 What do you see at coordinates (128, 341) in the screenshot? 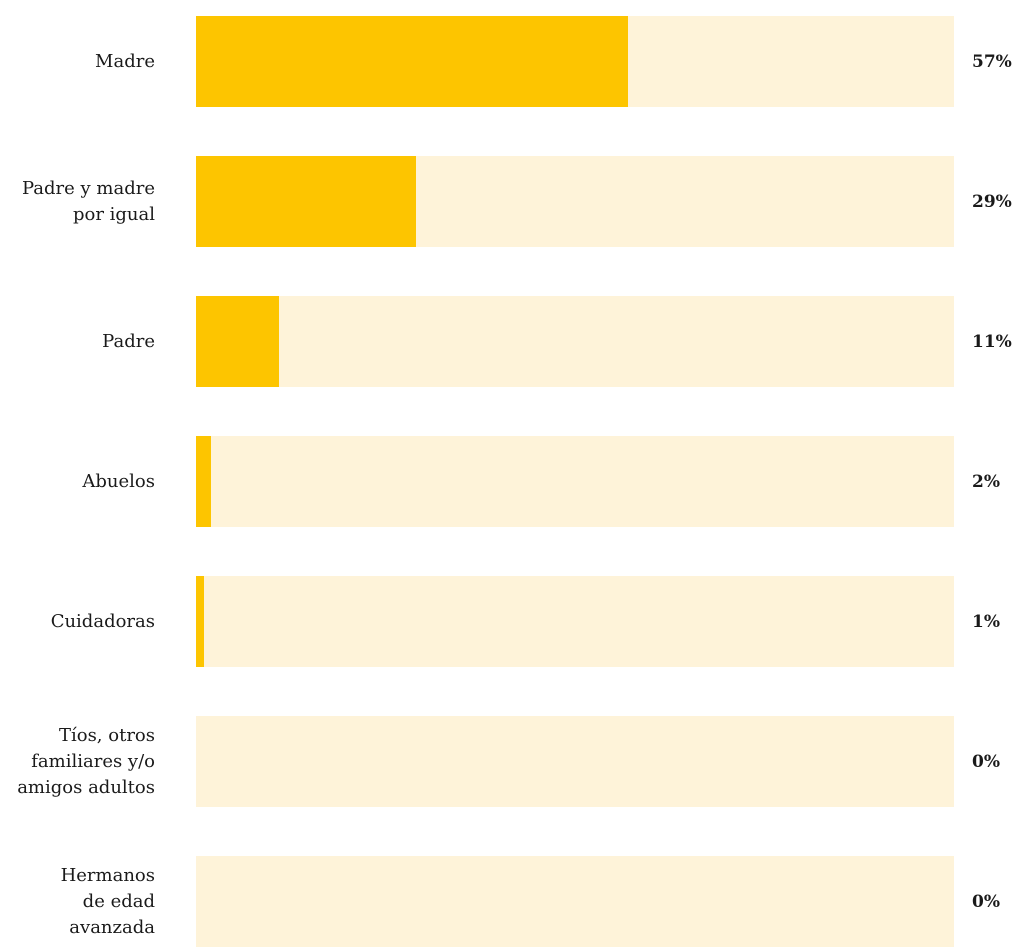
I see `category-label: Padre` at bounding box center [128, 341].